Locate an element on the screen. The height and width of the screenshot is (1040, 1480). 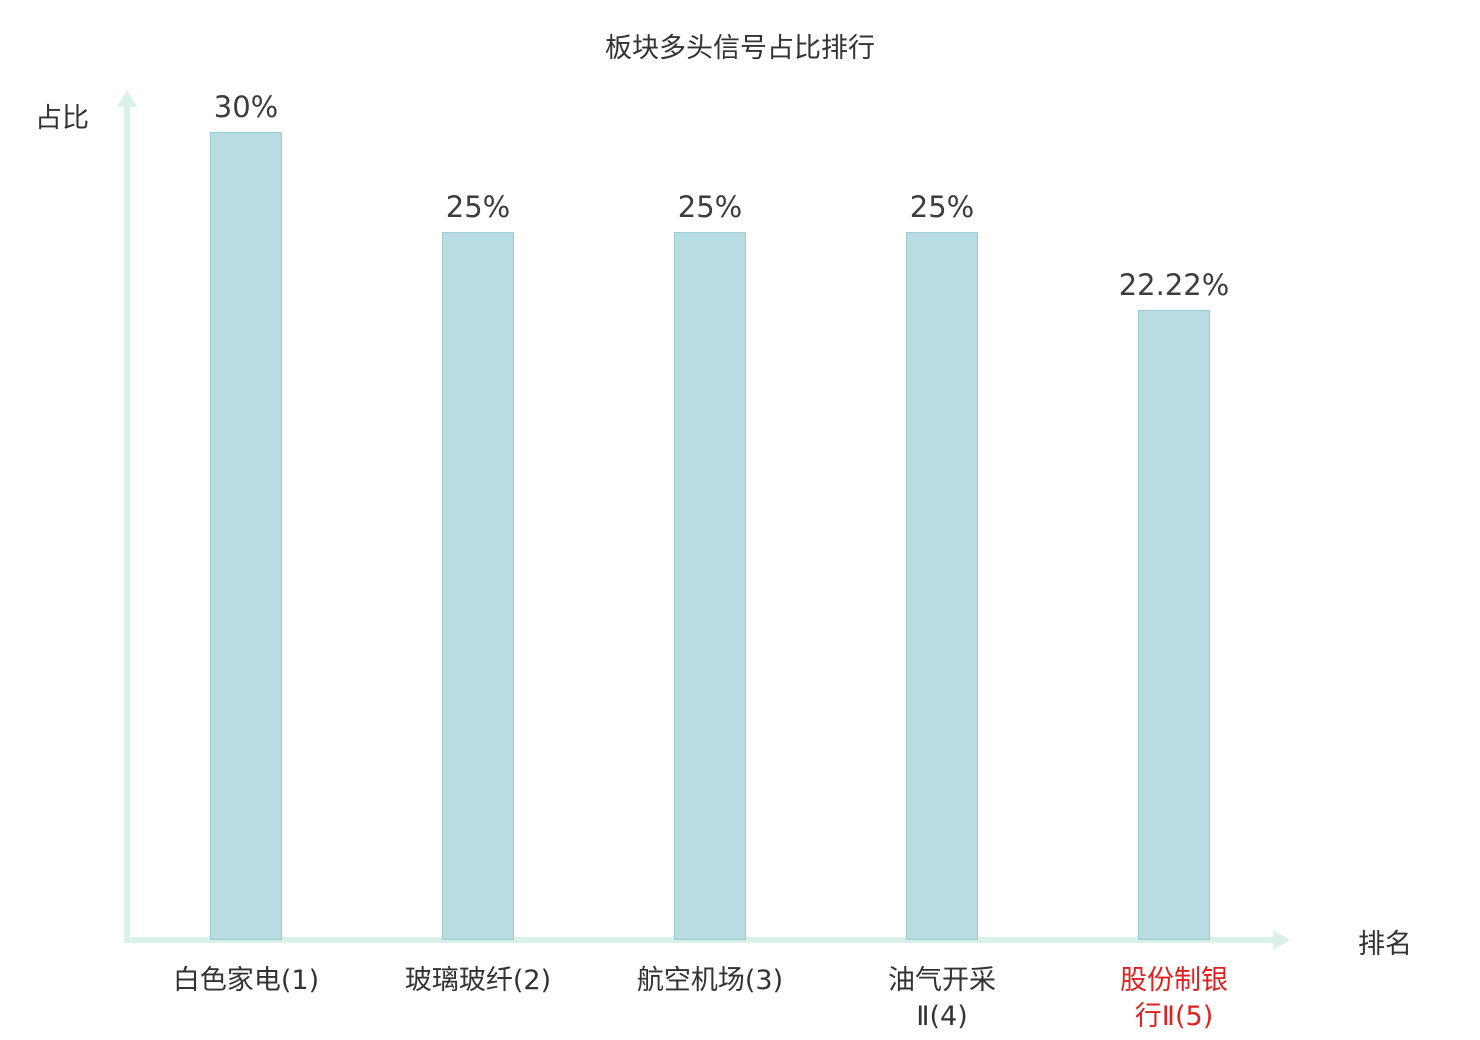
category-label: 股份制银 行Ⅱ(5) is located at coordinates (1174, 999).